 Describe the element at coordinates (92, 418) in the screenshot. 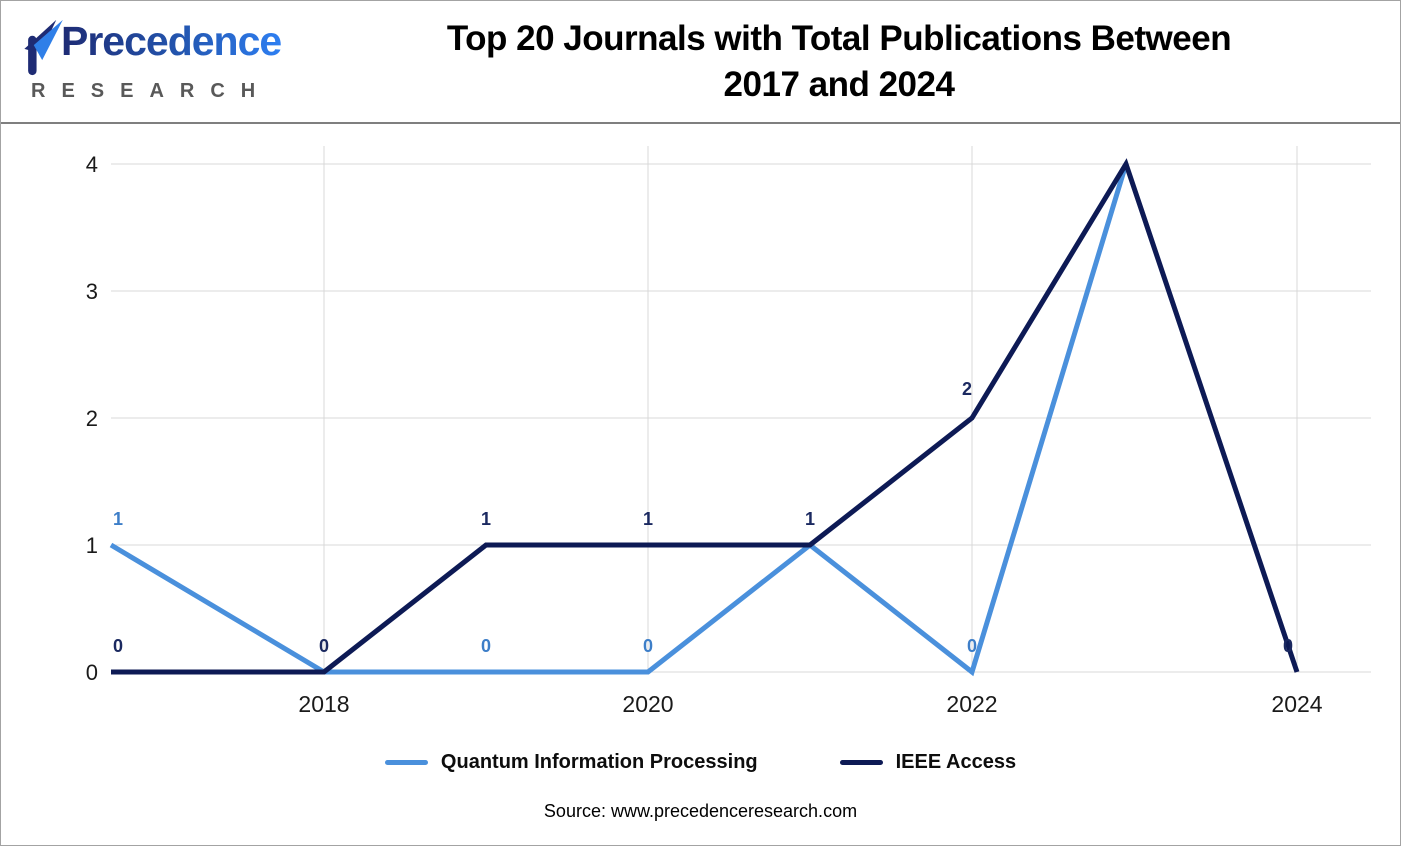

I see `y-tick-label: 2` at that location.